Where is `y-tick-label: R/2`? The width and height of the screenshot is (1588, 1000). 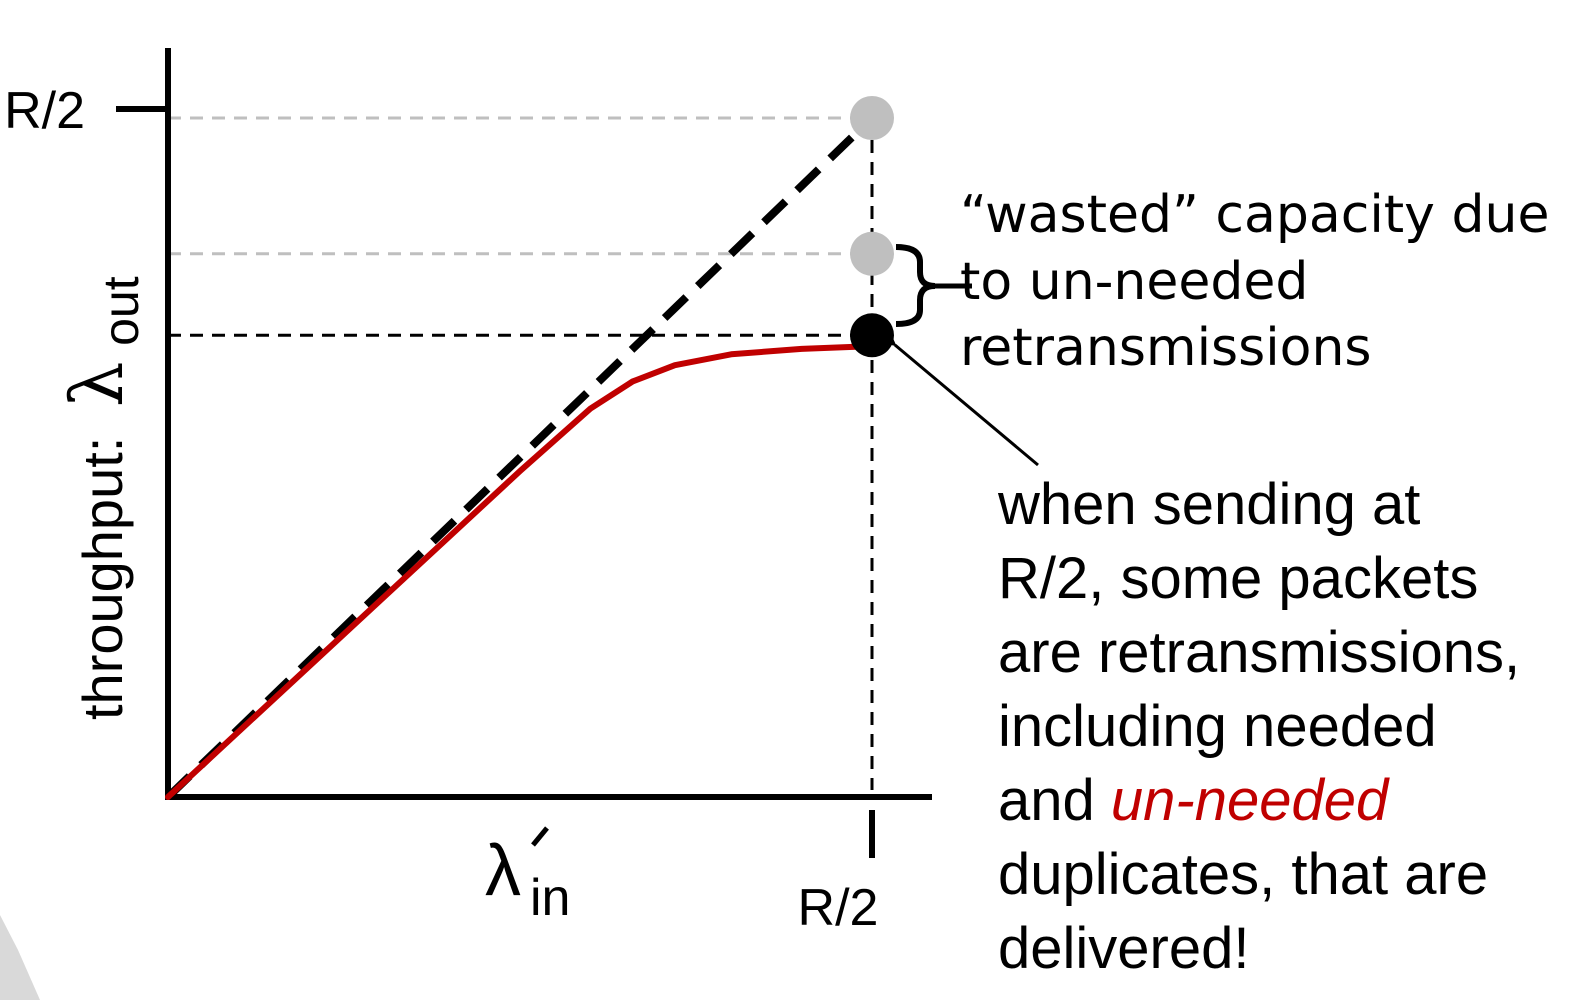
y-tick-label: R/2 is located at coordinates (44, 111).